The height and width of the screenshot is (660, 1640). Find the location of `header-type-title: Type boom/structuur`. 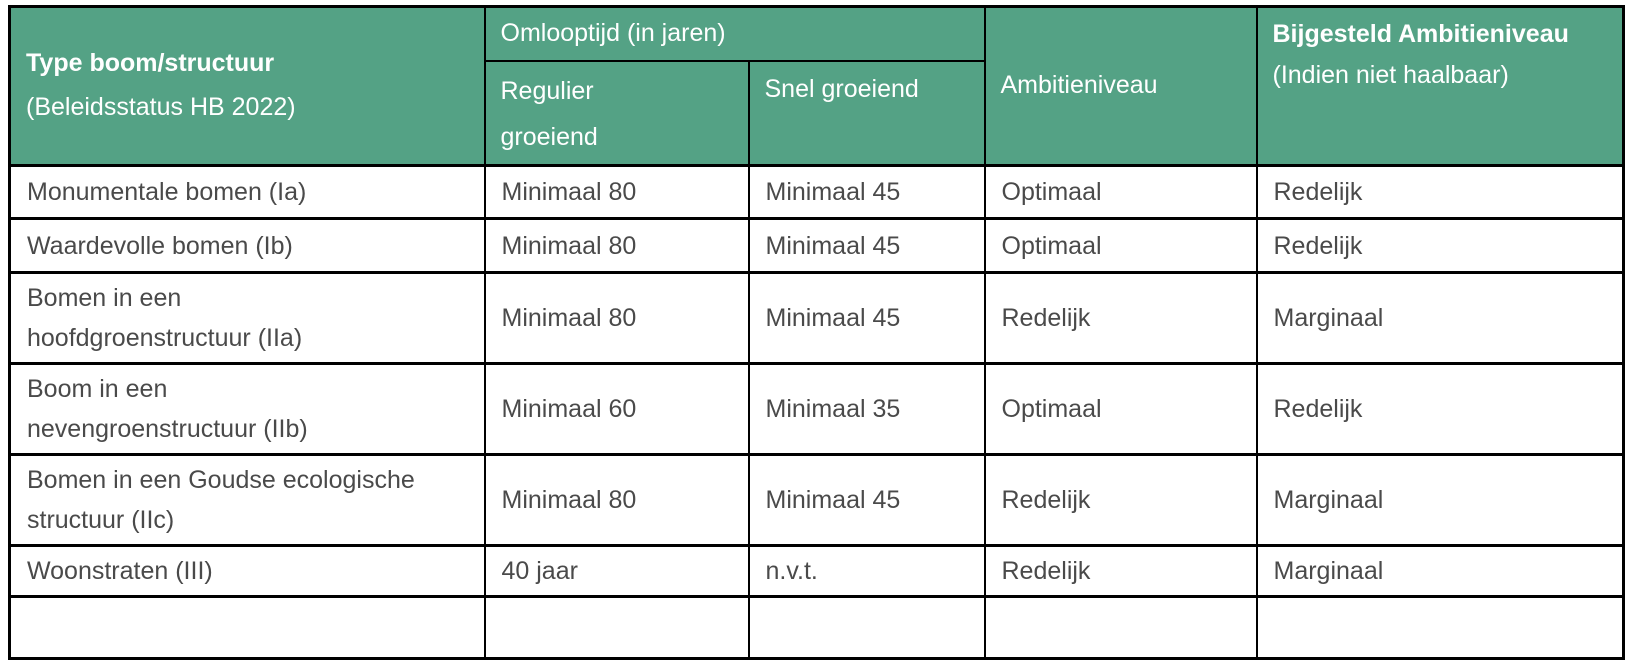

header-type-title: Type boom/structuur is located at coordinates (150, 63).